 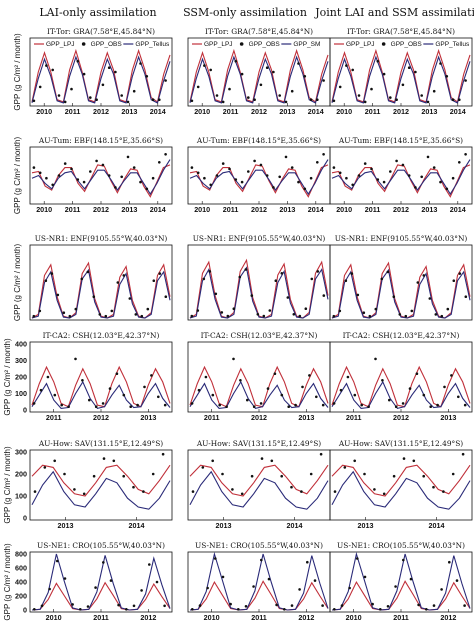 What do you see at coordinates (21, 474) in the screenshot?
I see `y-tick-label: 200` at bounding box center [21, 474].